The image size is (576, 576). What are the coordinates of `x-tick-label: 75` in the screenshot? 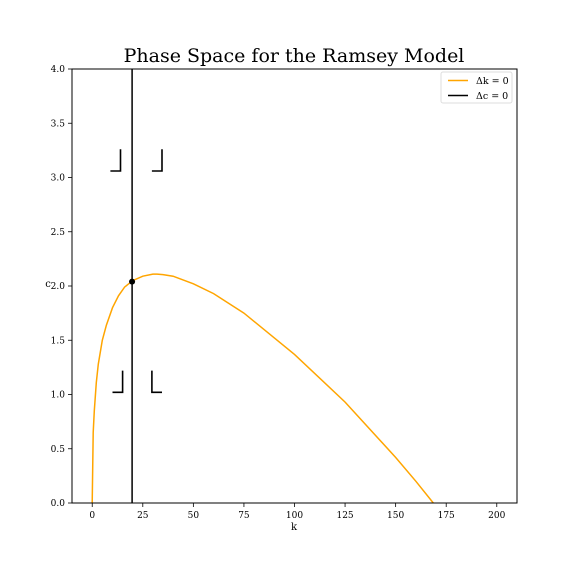 It's located at (244, 516).